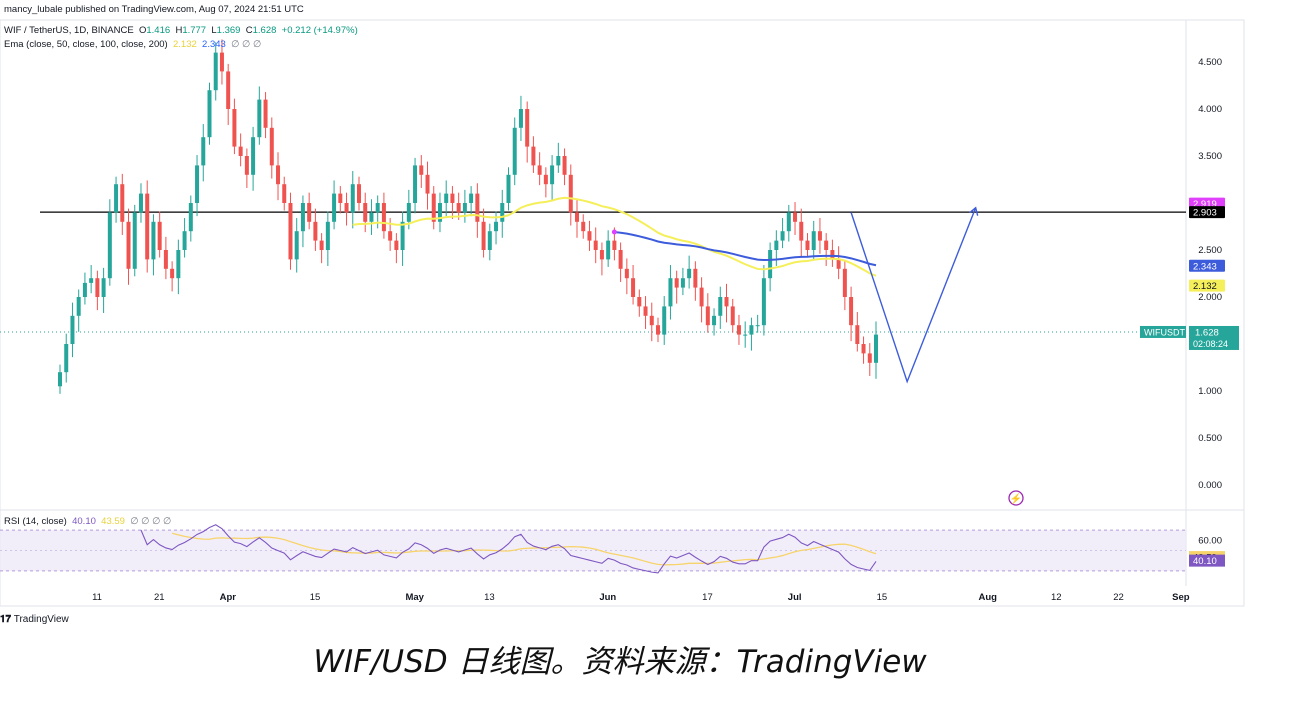 This screenshot has width=1300, height=705. I want to click on countdown: 02:08:24, so click(1210, 344).